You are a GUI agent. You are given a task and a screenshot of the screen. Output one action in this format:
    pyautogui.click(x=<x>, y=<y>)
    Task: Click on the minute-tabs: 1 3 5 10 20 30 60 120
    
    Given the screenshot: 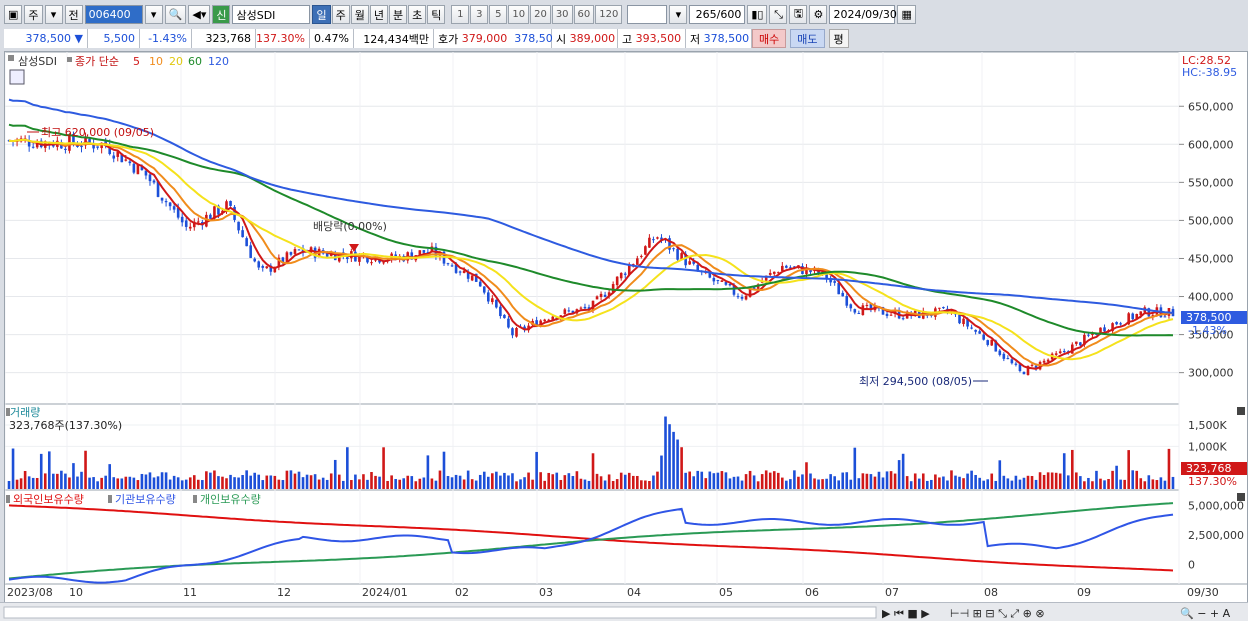 What is the action you would take?
    pyautogui.click(x=537, y=14)
    